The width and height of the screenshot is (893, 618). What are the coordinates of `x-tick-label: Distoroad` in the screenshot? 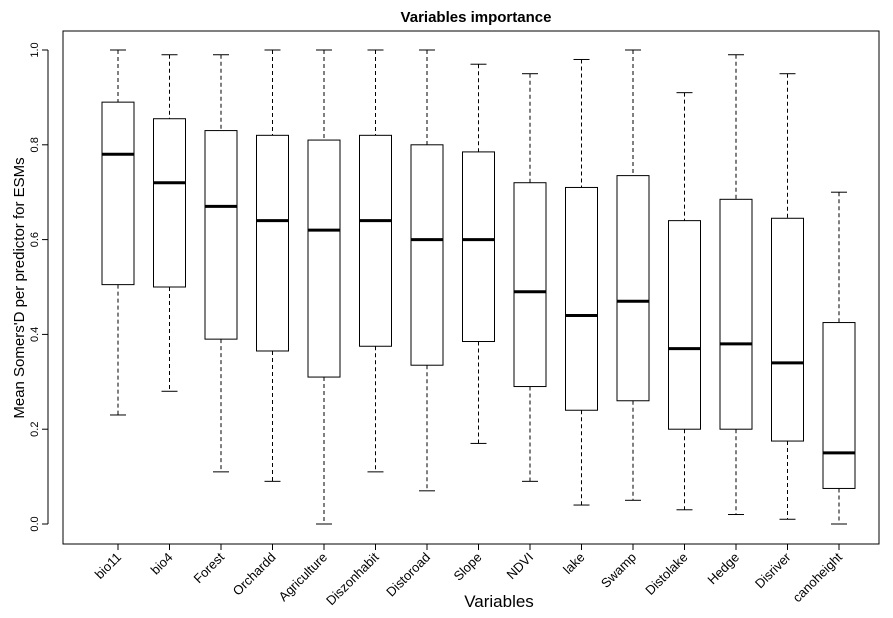 It's located at (408, 575).